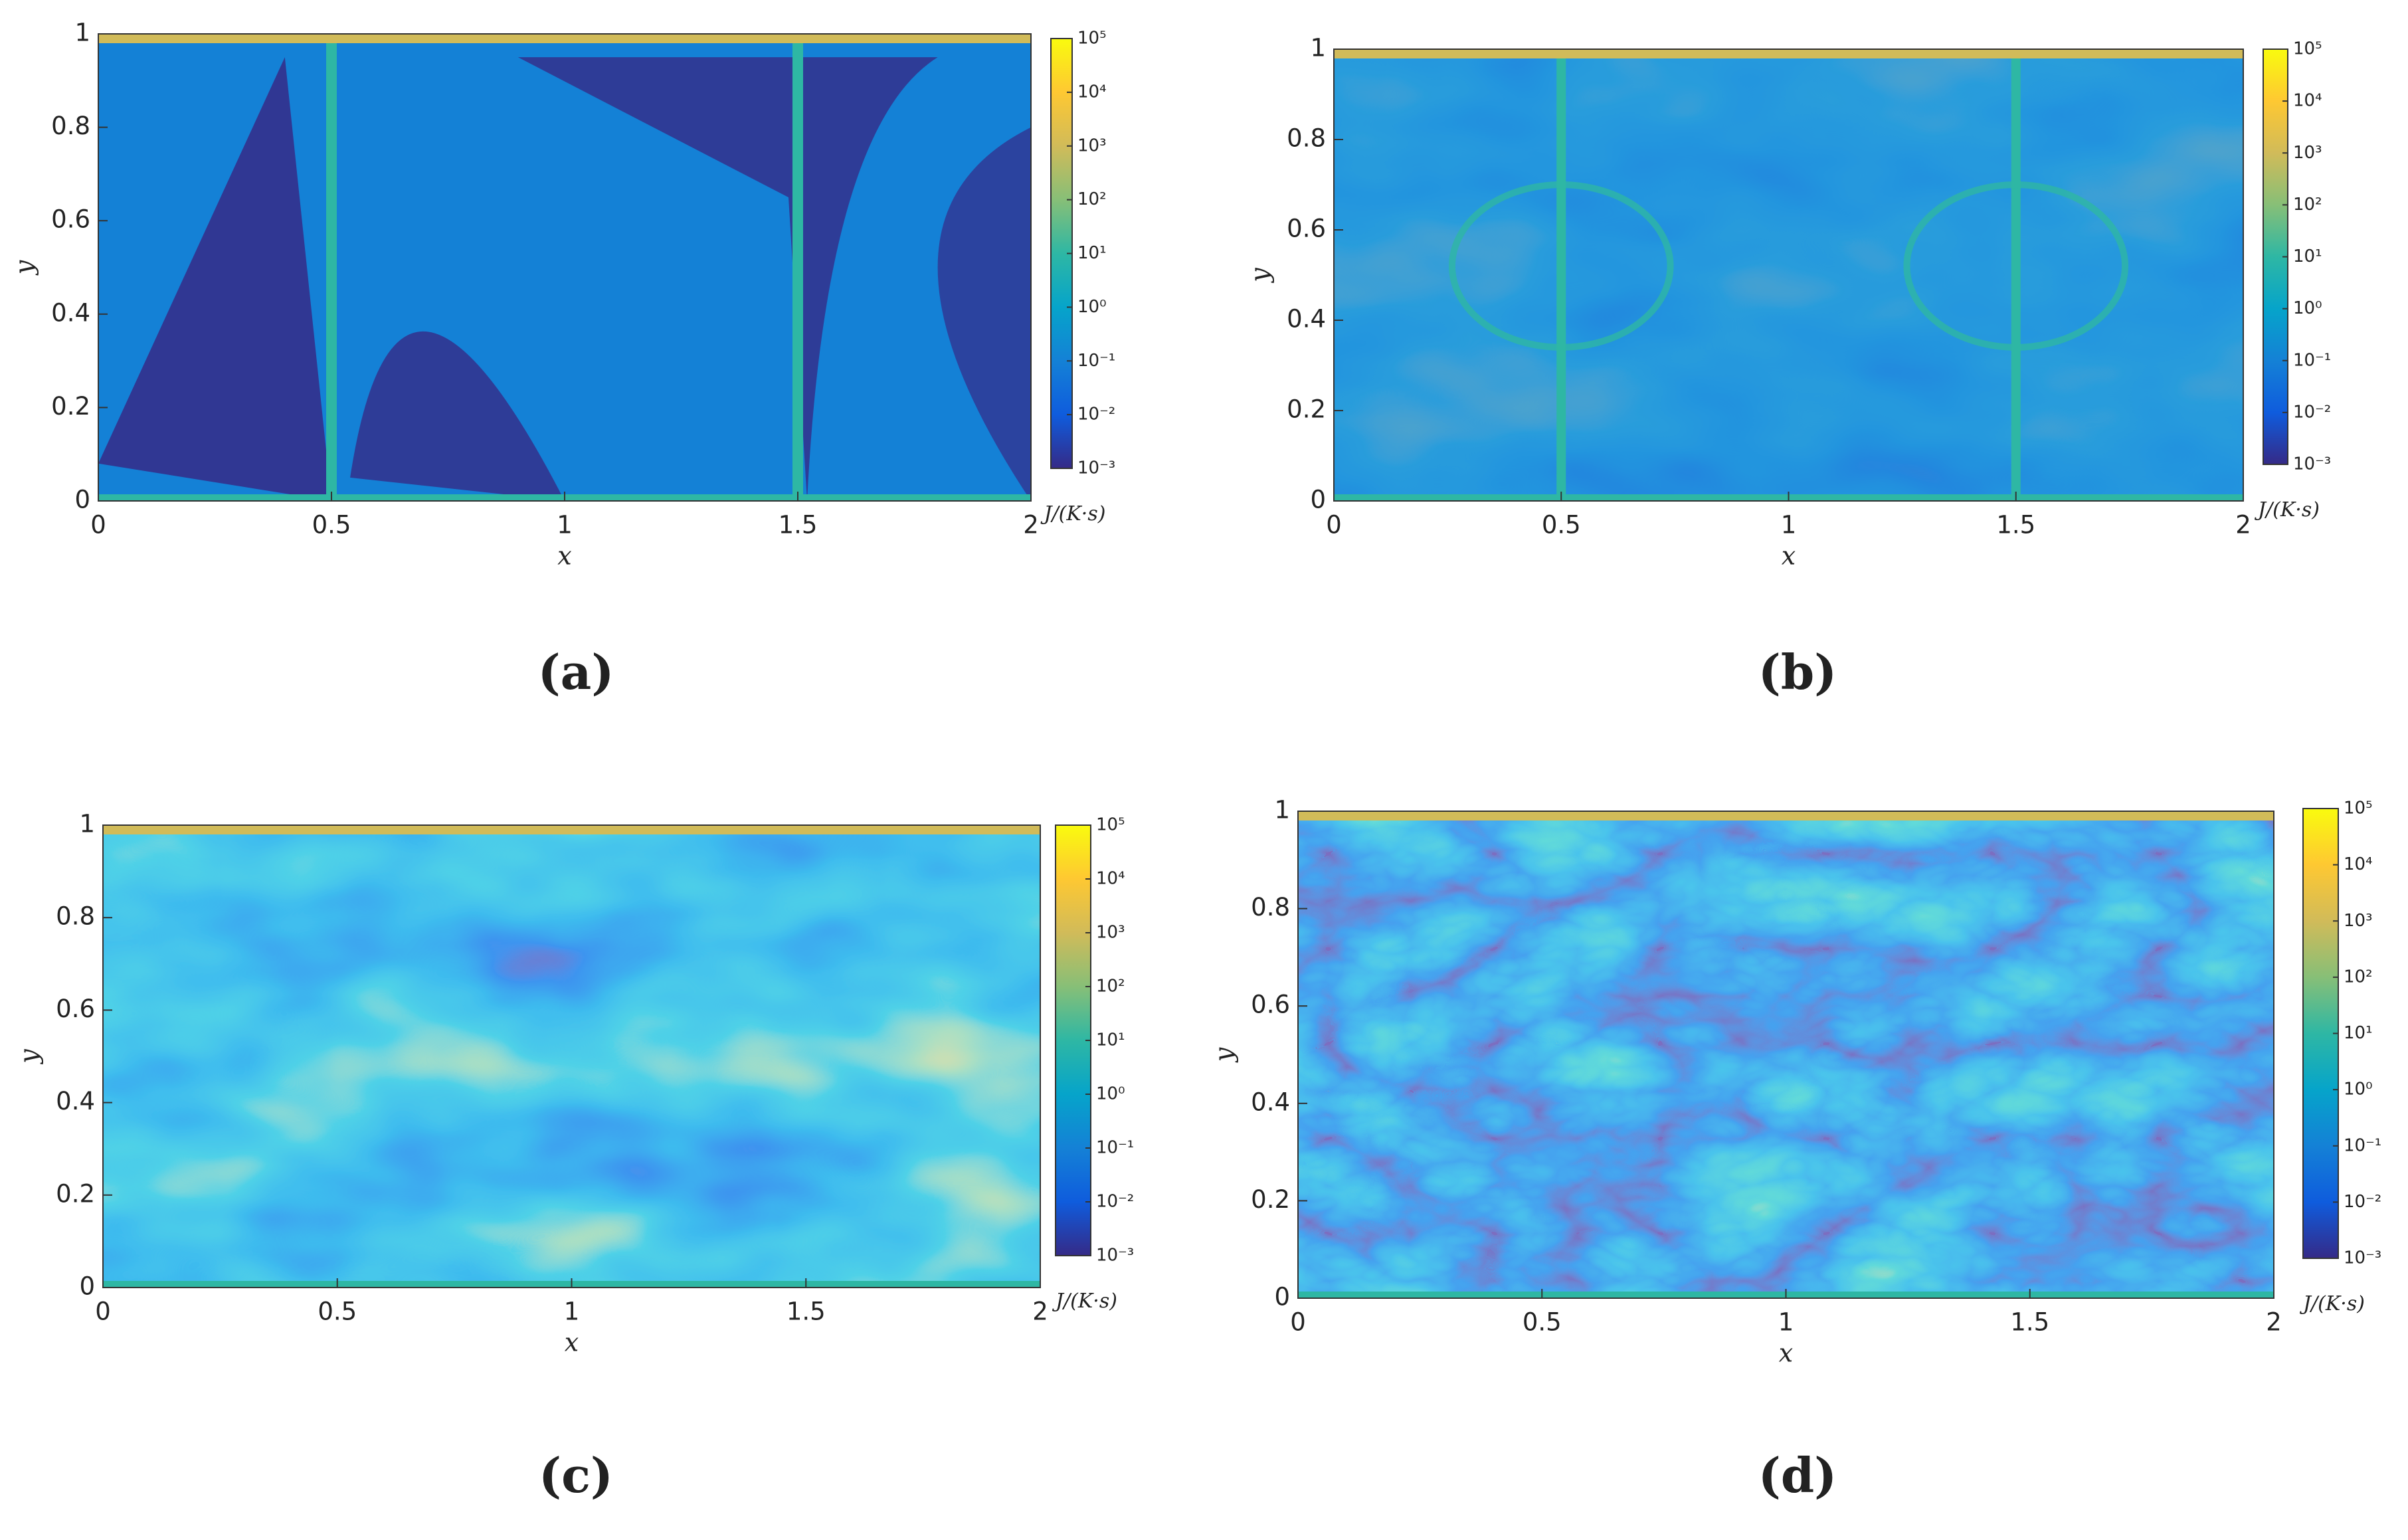  I want to click on plume, so click(331, 267).